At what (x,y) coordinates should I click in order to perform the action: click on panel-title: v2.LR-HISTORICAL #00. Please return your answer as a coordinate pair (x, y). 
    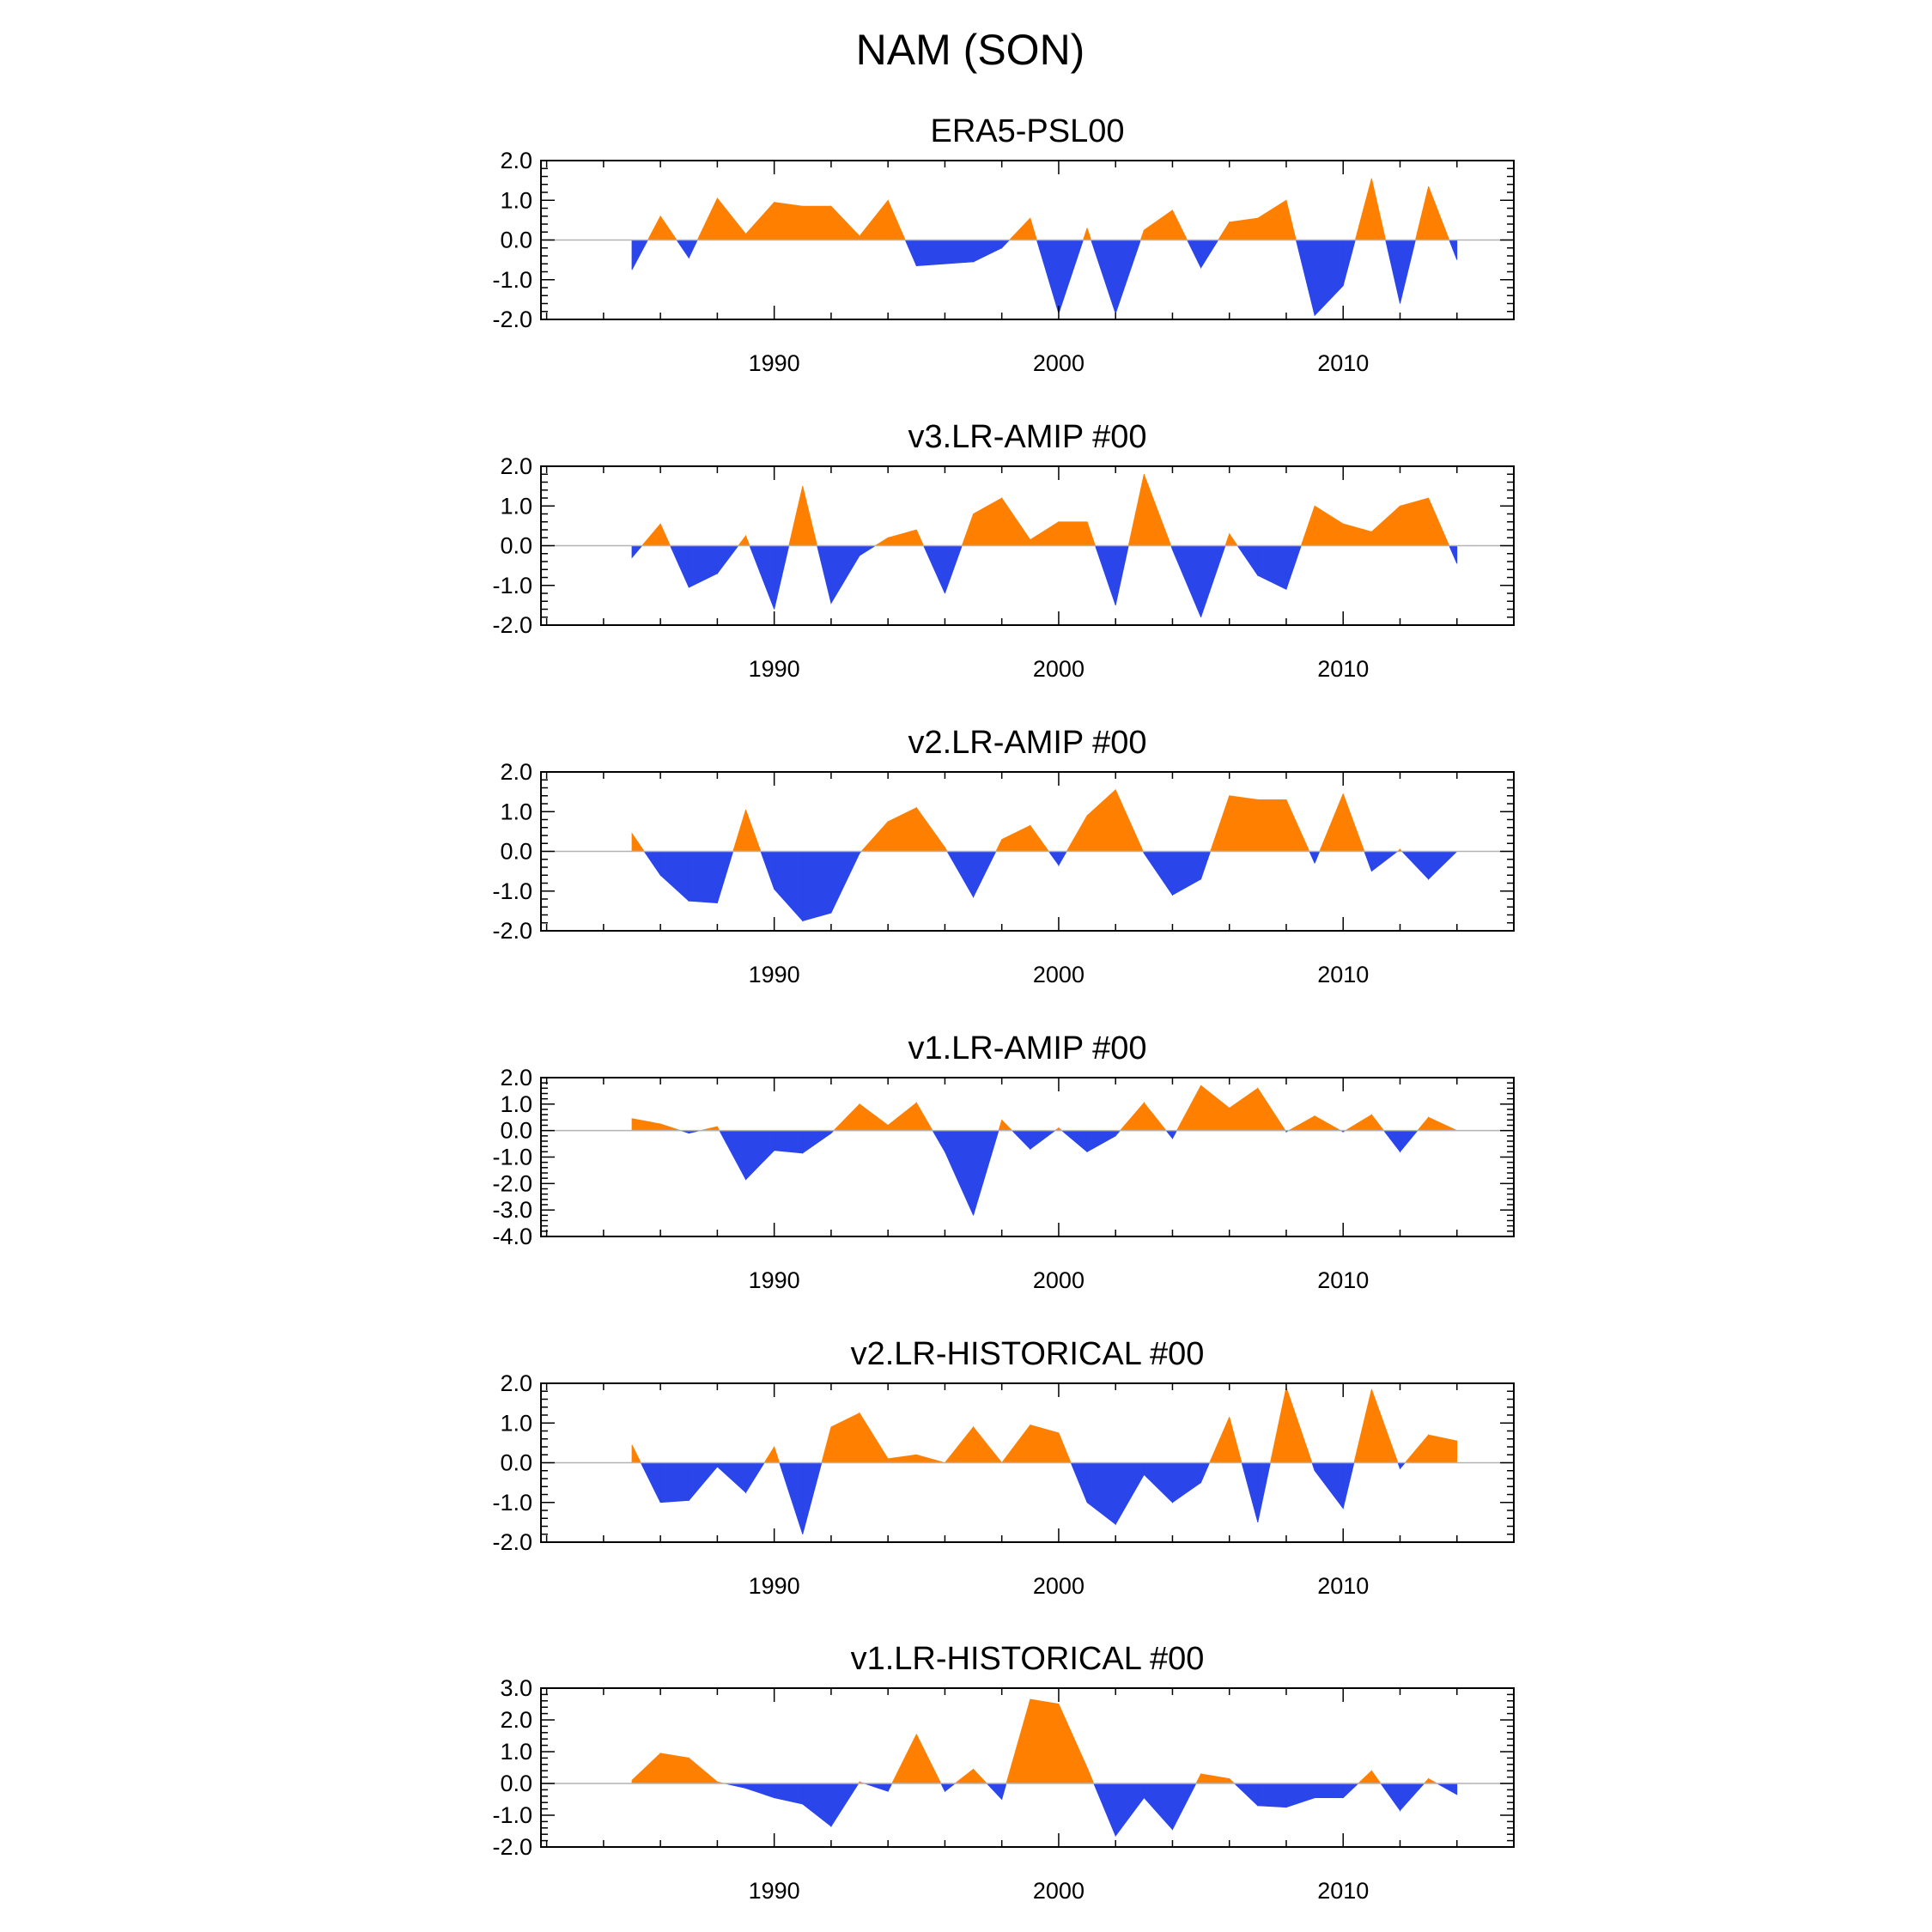
    Looking at the image, I should click on (1028, 1354).